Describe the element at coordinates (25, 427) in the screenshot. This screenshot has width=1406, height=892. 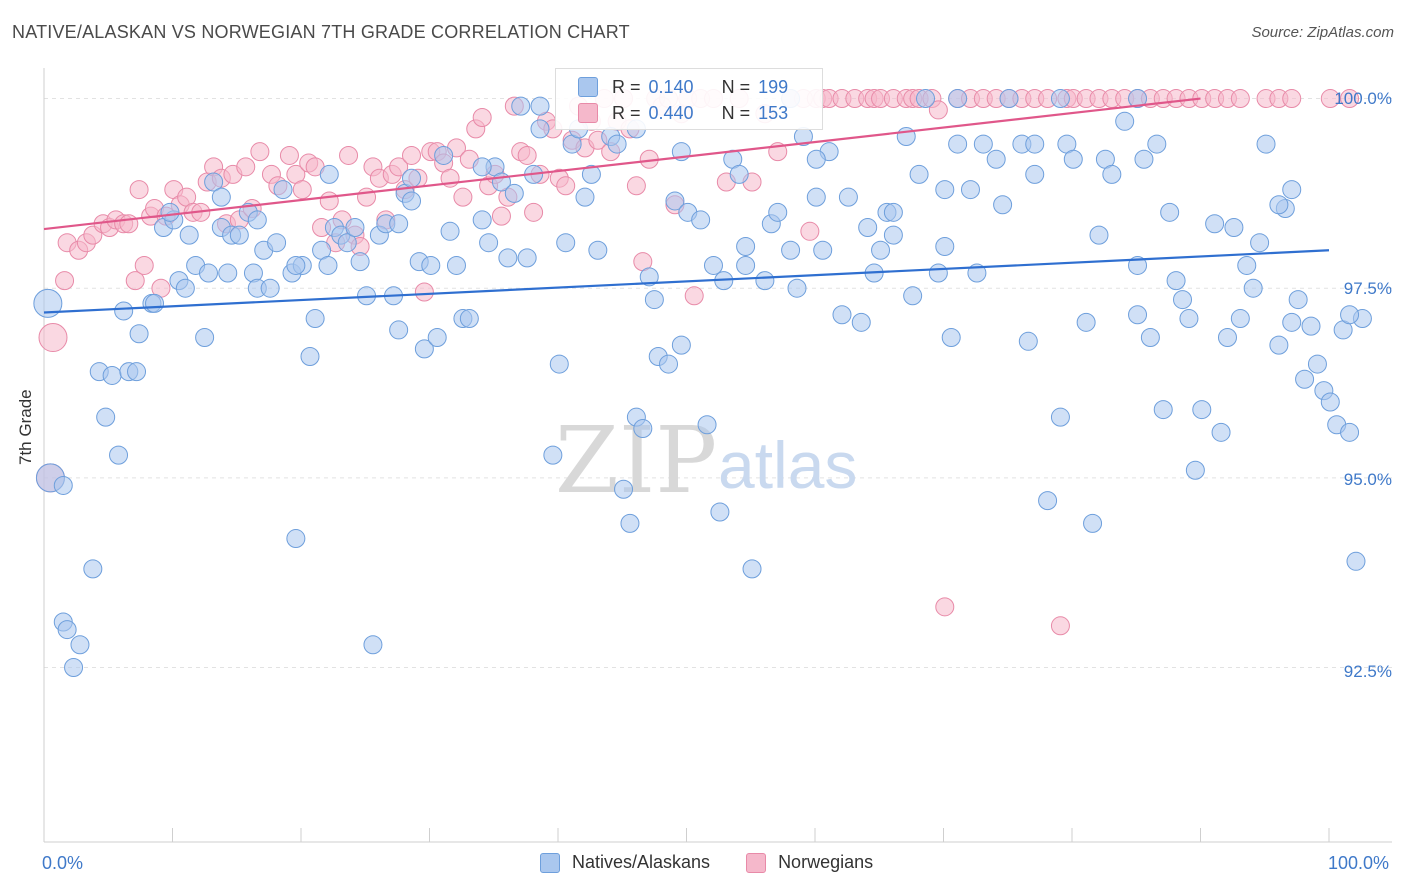
I see `y-axis-label: 7th Grade` at that location.